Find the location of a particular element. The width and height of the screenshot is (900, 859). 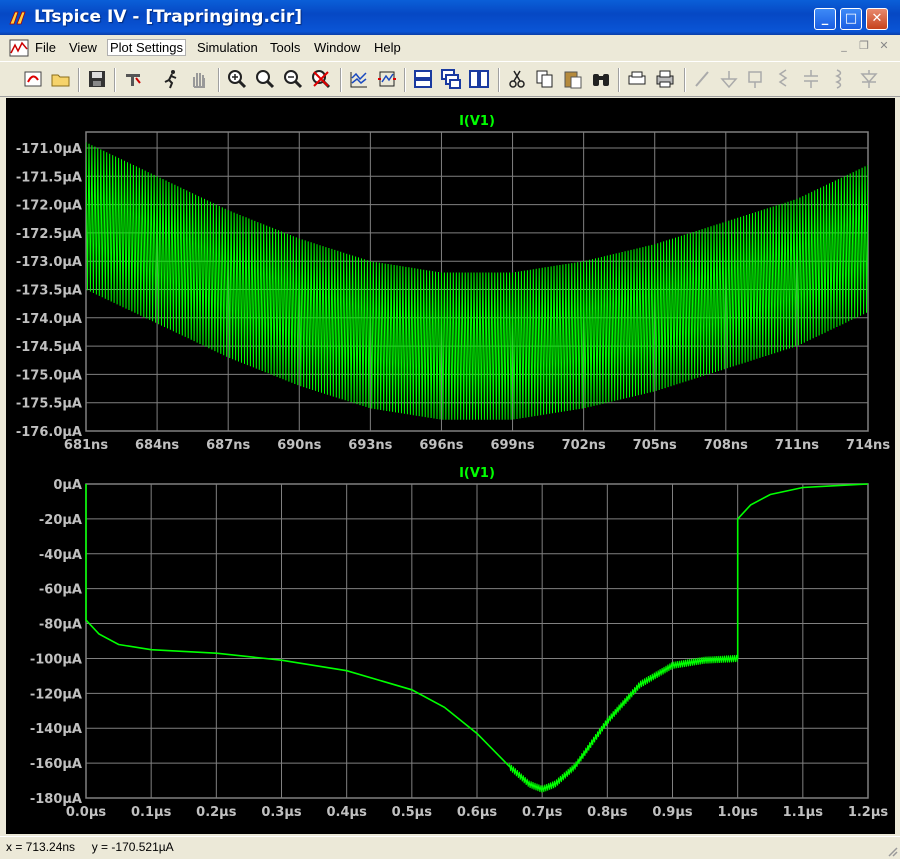

close-icon: ✕ is located at coordinates (877, 18).